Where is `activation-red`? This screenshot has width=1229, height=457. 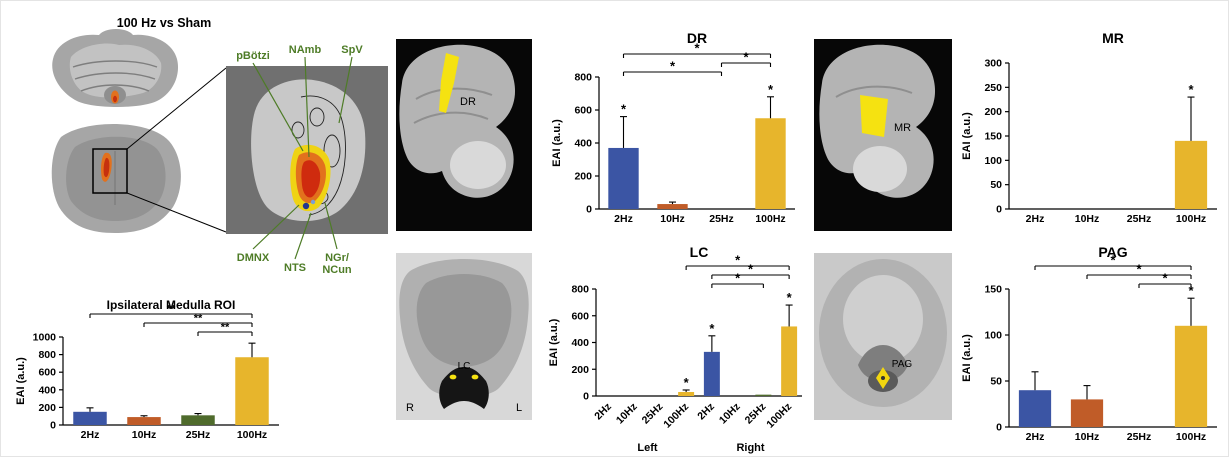 activation-red is located at coordinates (311, 179).